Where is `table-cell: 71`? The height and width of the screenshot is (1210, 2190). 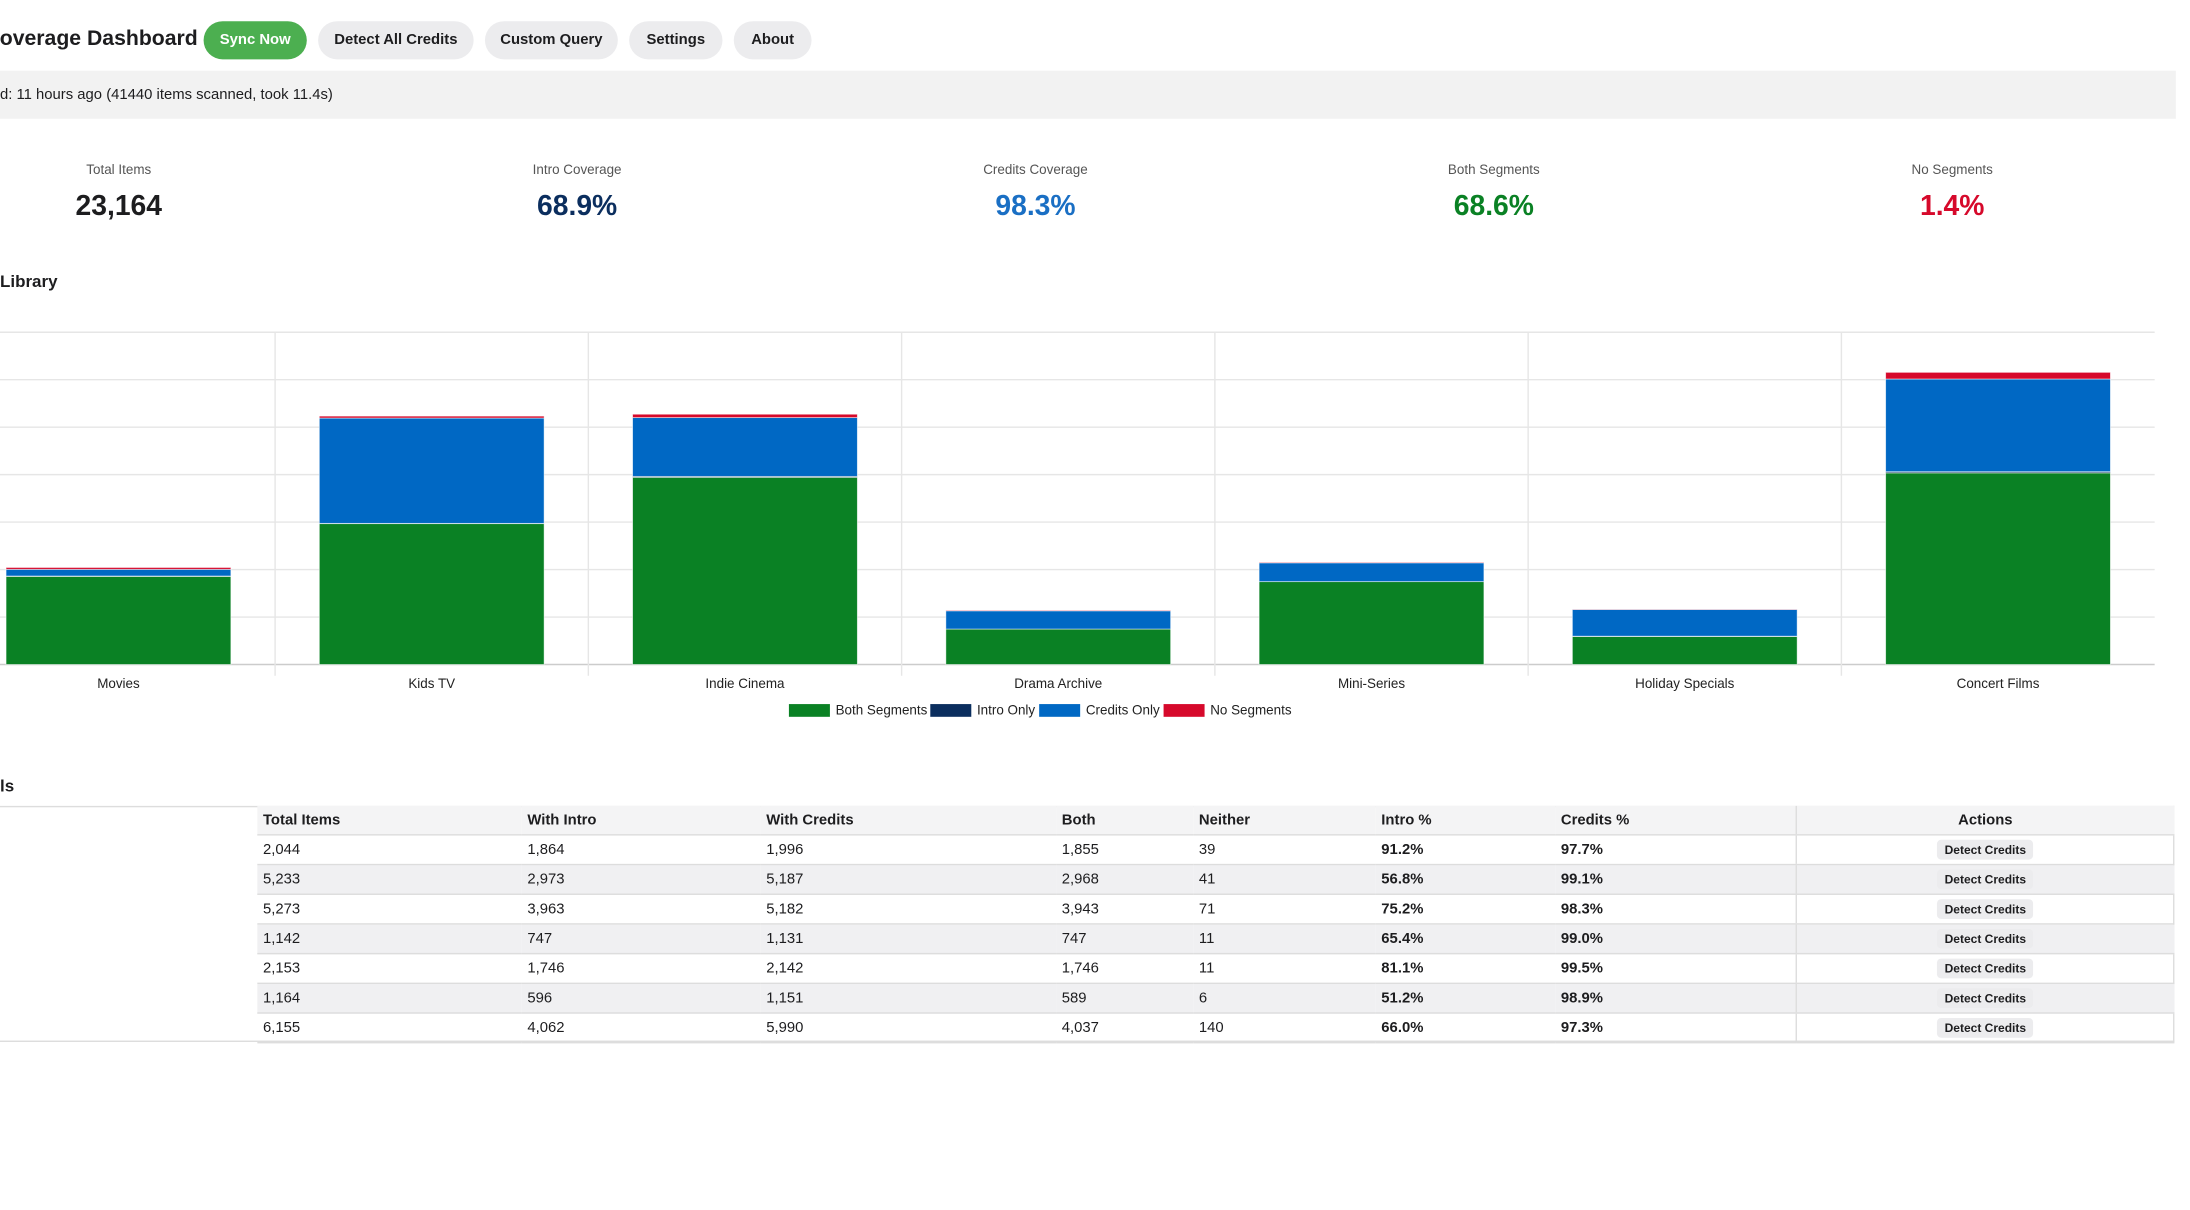
table-cell: 71 is located at coordinates (1284, 909).